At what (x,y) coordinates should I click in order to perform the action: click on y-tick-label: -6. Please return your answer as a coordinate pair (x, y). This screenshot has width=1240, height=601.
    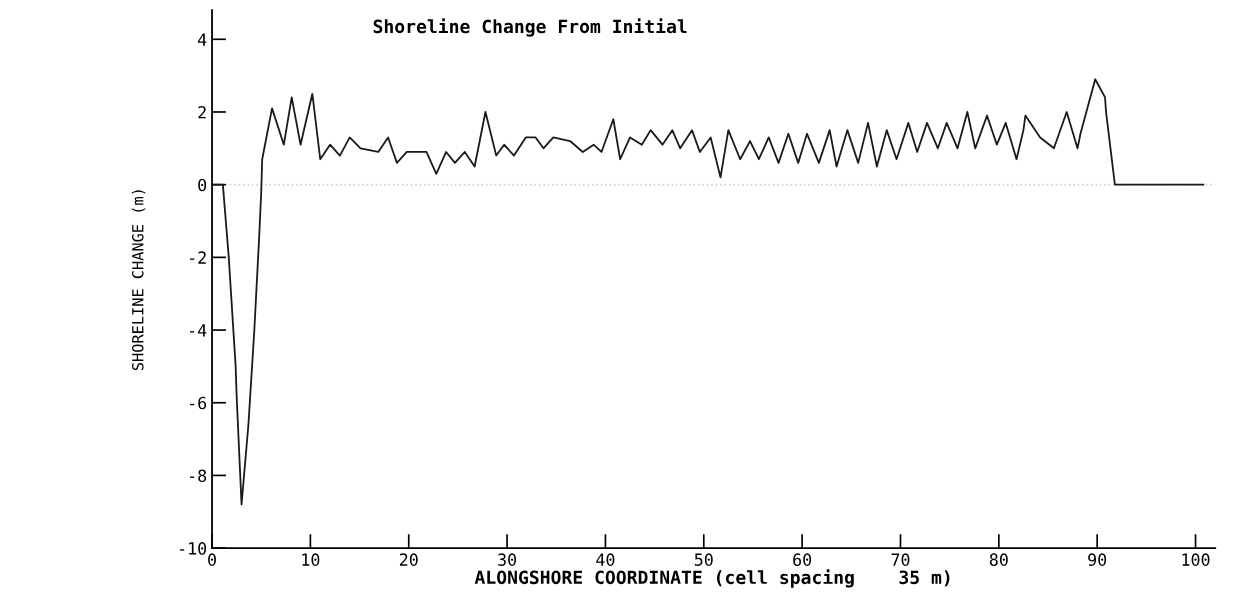
    Looking at the image, I should click on (198, 403).